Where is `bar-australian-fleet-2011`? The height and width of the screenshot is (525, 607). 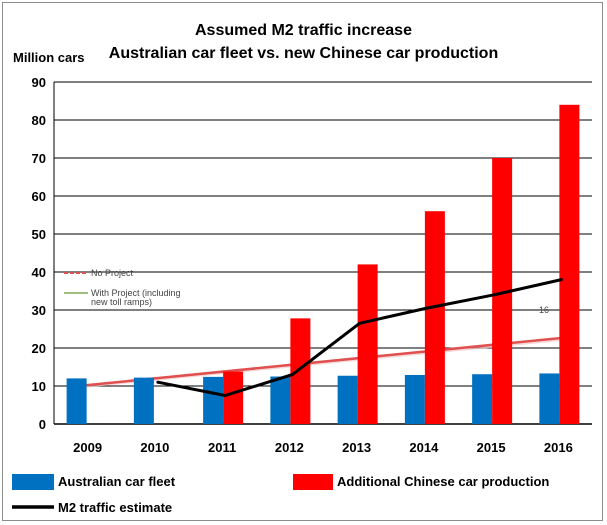
bar-australian-fleet-2011 is located at coordinates (213, 400).